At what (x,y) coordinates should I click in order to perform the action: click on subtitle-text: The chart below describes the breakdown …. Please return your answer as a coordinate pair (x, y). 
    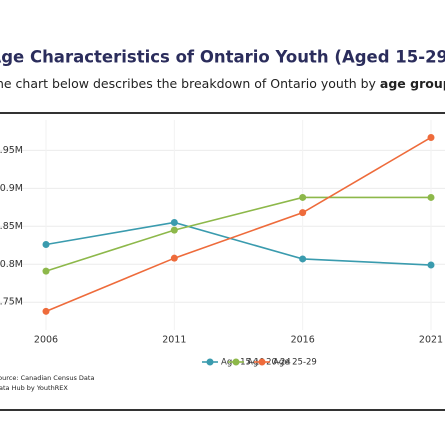
    Looking at the image, I should click on (190, 83).